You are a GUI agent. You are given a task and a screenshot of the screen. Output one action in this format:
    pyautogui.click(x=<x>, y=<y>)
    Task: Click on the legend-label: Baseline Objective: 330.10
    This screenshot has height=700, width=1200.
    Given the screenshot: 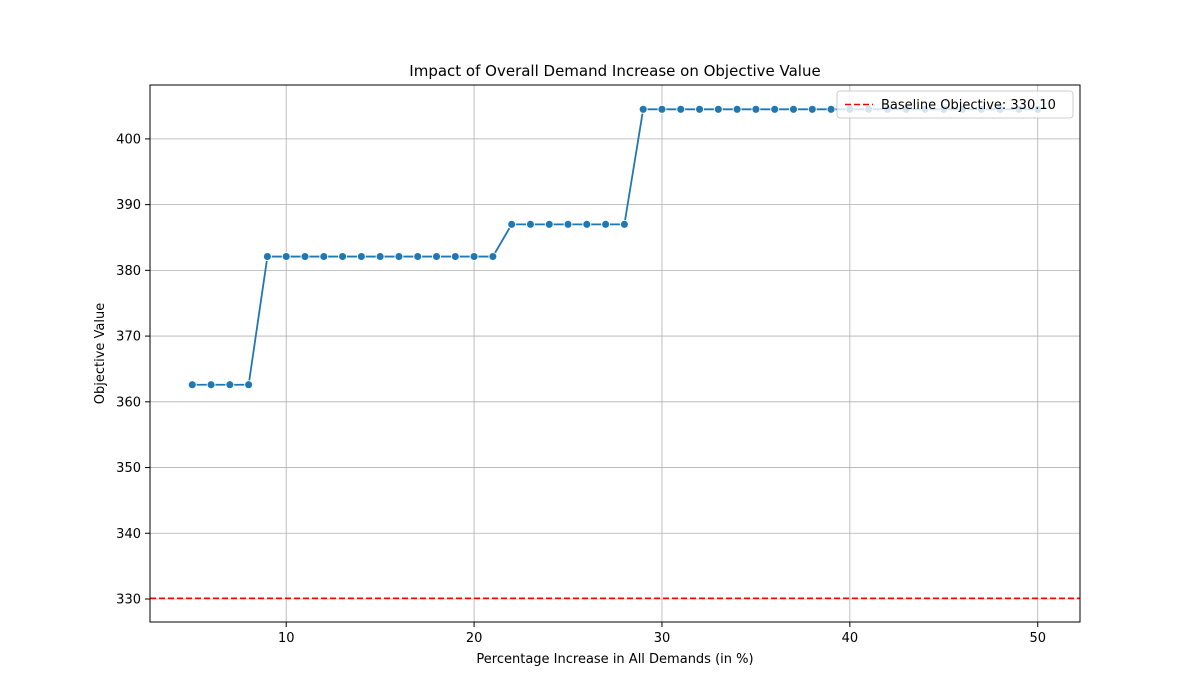 What is the action you would take?
    pyautogui.click(x=968, y=105)
    